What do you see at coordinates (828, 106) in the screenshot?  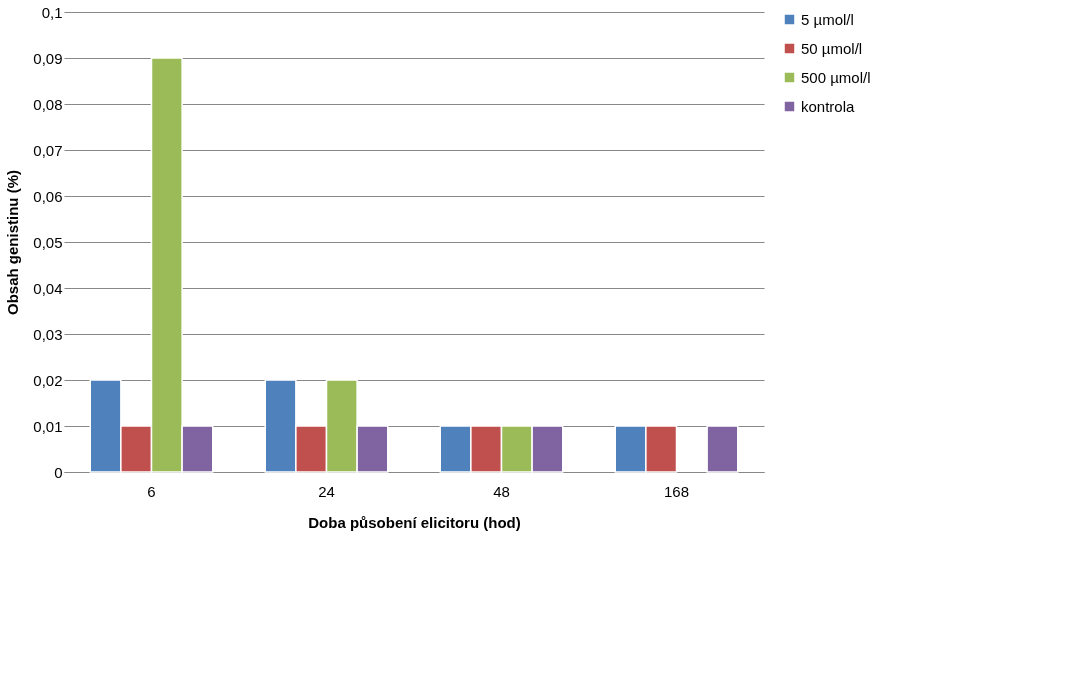 I see `legend-label: kontrola` at bounding box center [828, 106].